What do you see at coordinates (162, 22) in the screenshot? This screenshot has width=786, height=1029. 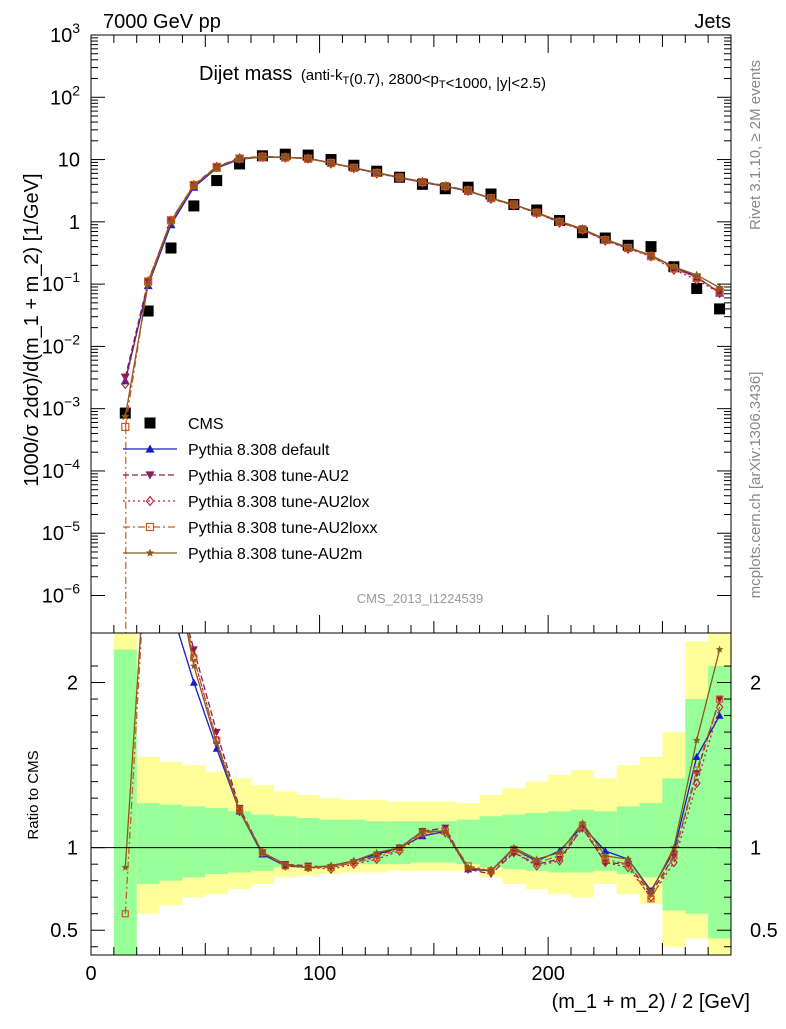 I see `header-left: 7000 GeV pp` at bounding box center [162, 22].